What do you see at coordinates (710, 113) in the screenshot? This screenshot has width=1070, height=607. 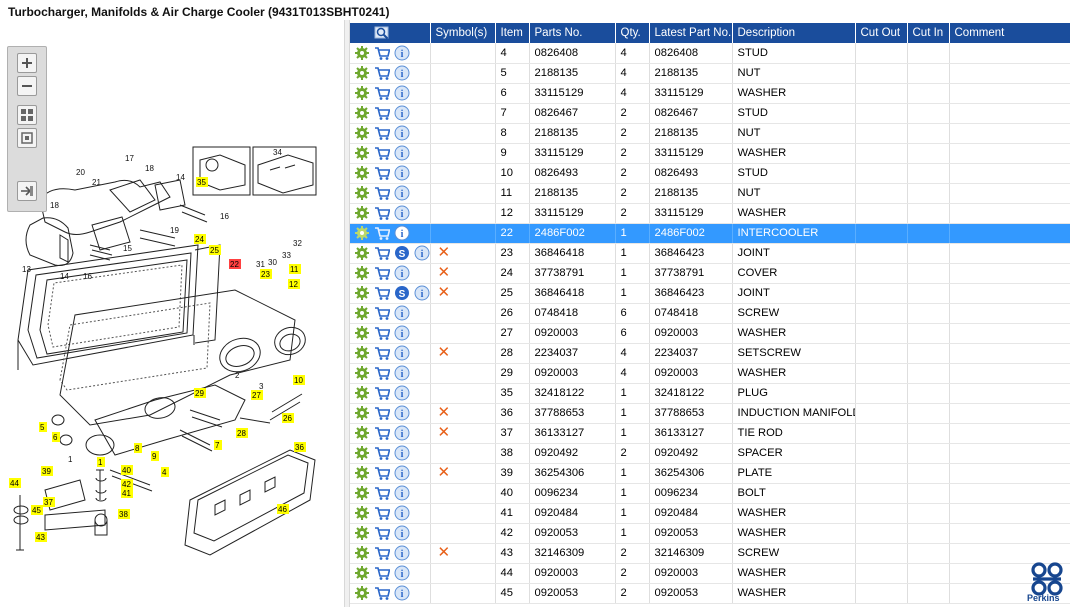 I see `table-row: i 7 0826467 2 0826467 STUD` at bounding box center [710, 113].